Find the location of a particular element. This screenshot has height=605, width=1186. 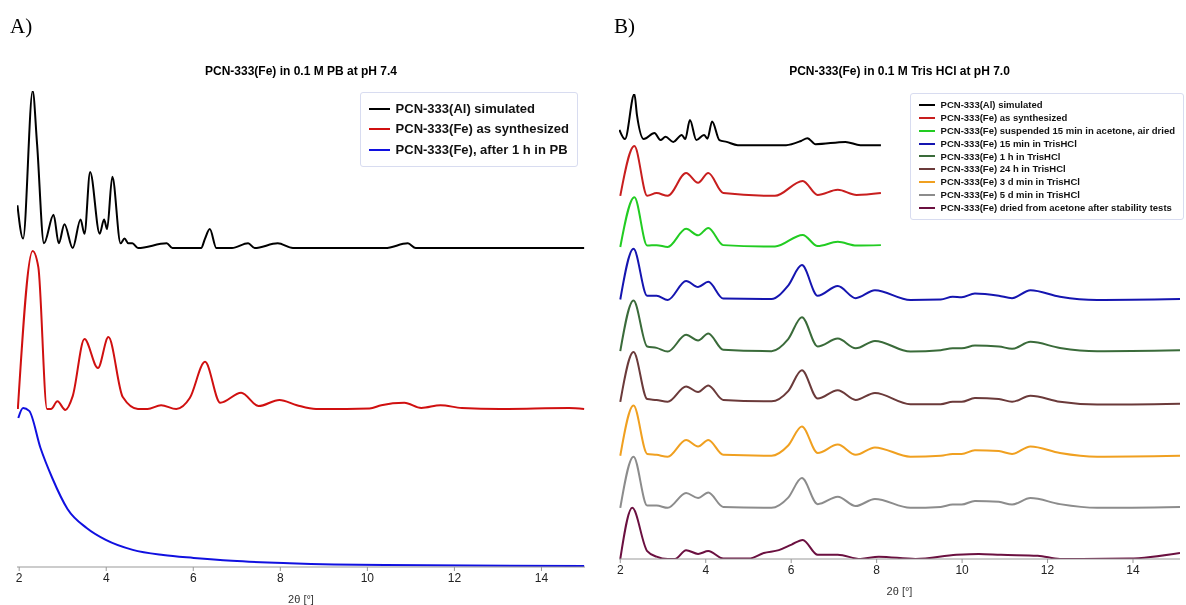

legend-label: PCN-333(Fe) 1 h in TrisHCl is located at coordinates (1000, 156).